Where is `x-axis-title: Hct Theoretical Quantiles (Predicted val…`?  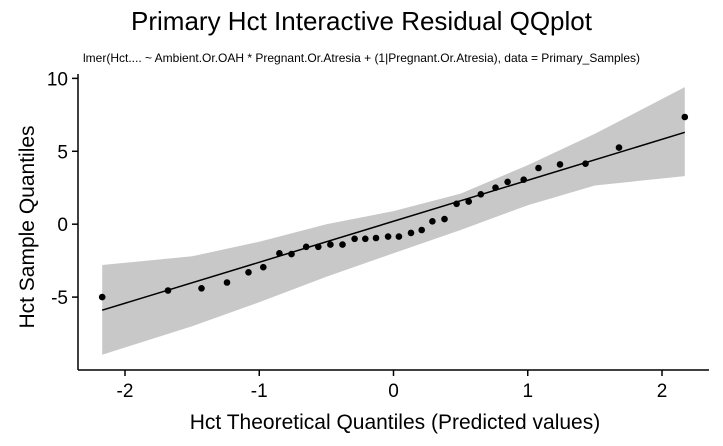
x-axis-title: Hct Theoretical Quantiles (Predicted val… is located at coordinates (395, 422).